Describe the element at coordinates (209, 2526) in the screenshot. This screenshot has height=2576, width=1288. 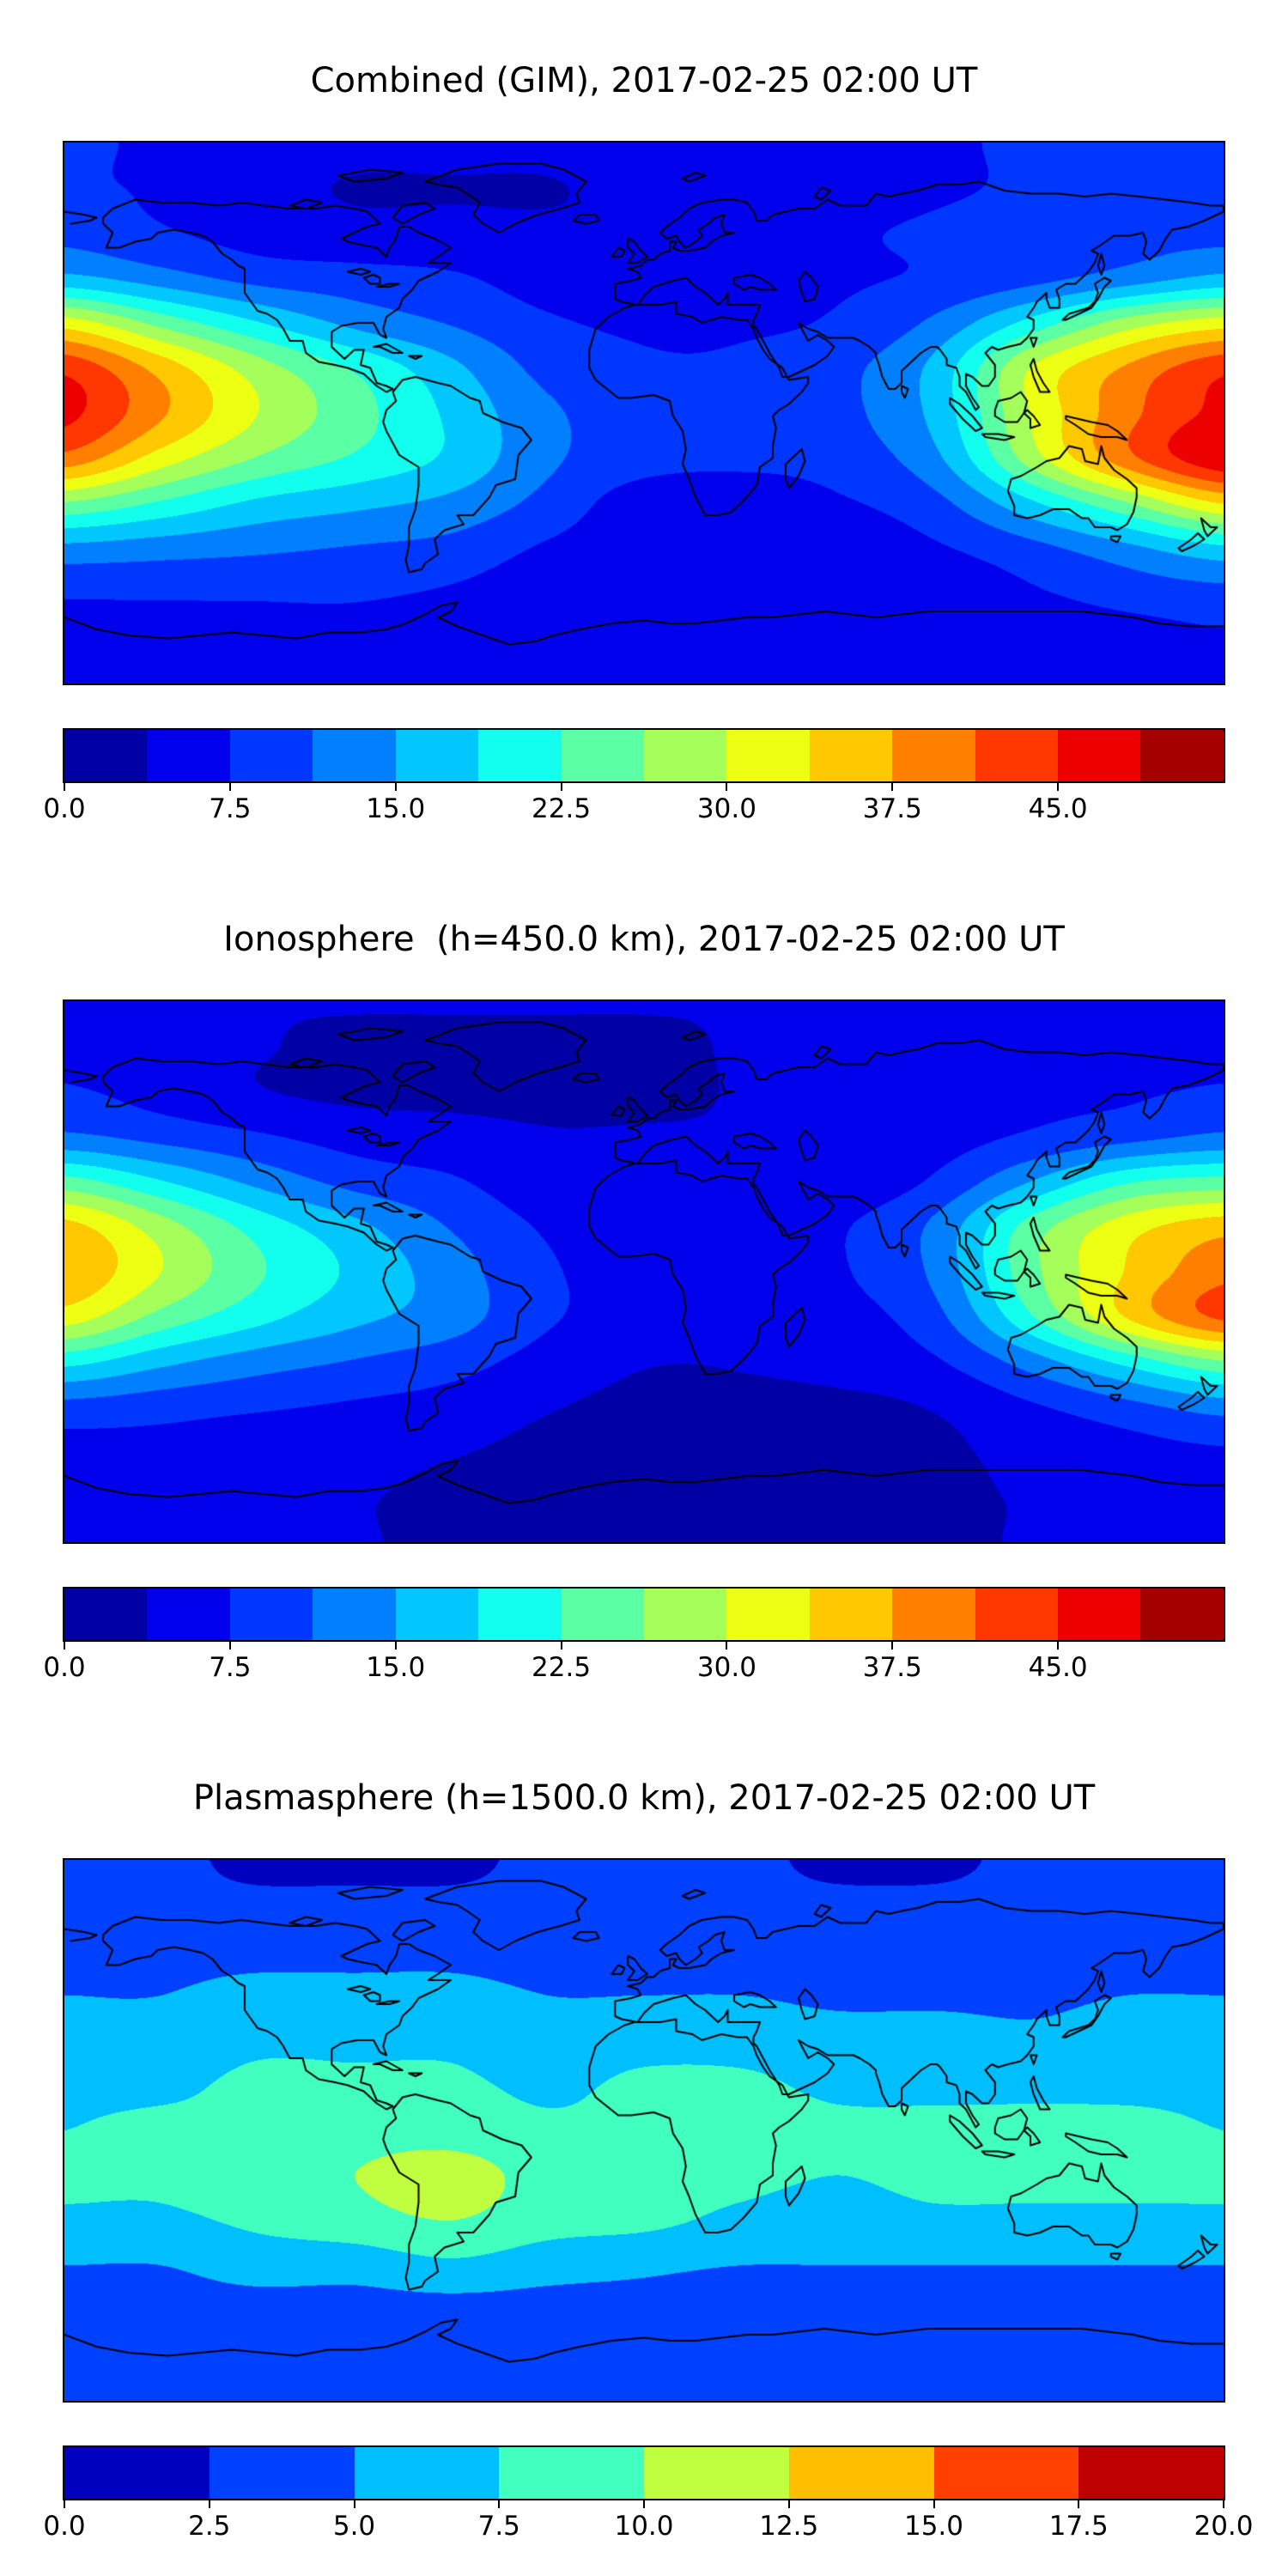
I see `colorbar-tick-label: 2.5` at that location.